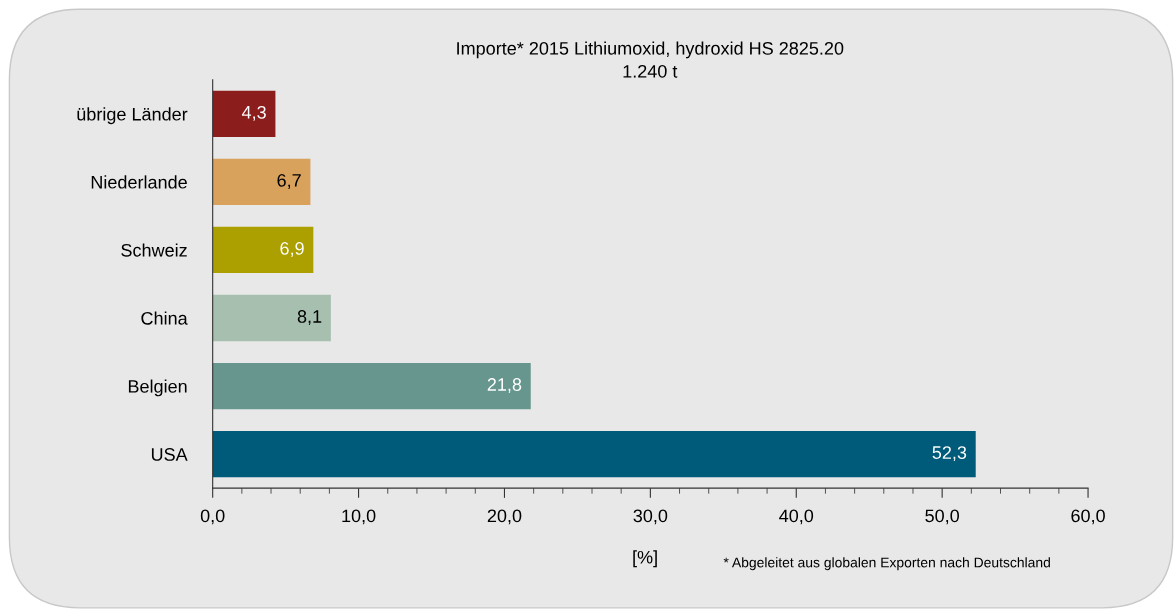 The height and width of the screenshot is (614, 1175). Describe the element at coordinates (504, 517) in the screenshot. I see `x-tick-label: 20,0` at that location.